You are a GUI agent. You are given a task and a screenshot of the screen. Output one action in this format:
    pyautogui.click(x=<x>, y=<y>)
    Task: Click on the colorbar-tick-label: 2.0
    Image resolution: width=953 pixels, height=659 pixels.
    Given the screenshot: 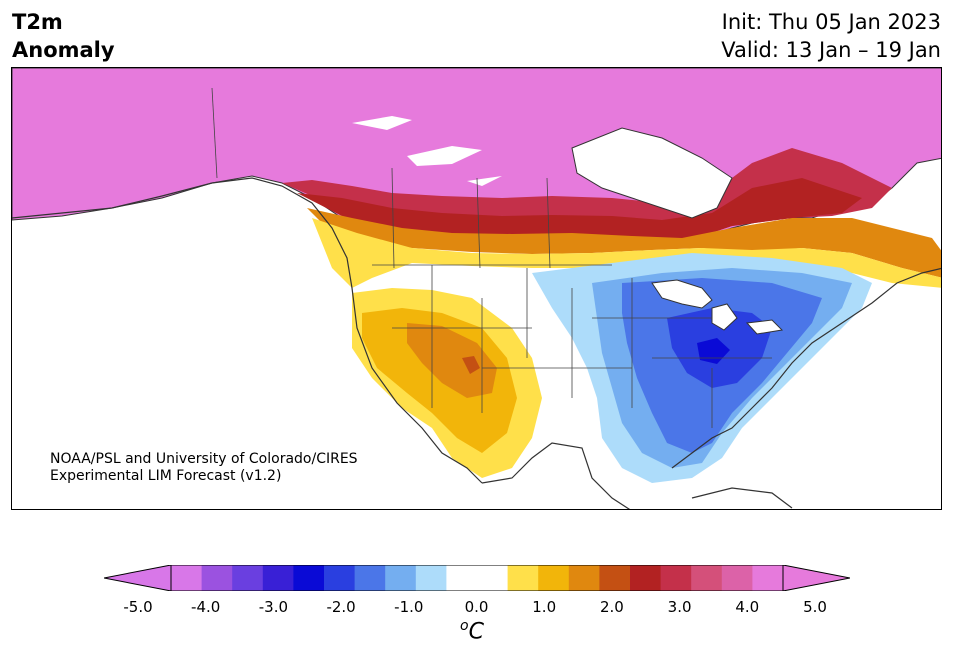 What is the action you would take?
    pyautogui.click(x=611, y=607)
    